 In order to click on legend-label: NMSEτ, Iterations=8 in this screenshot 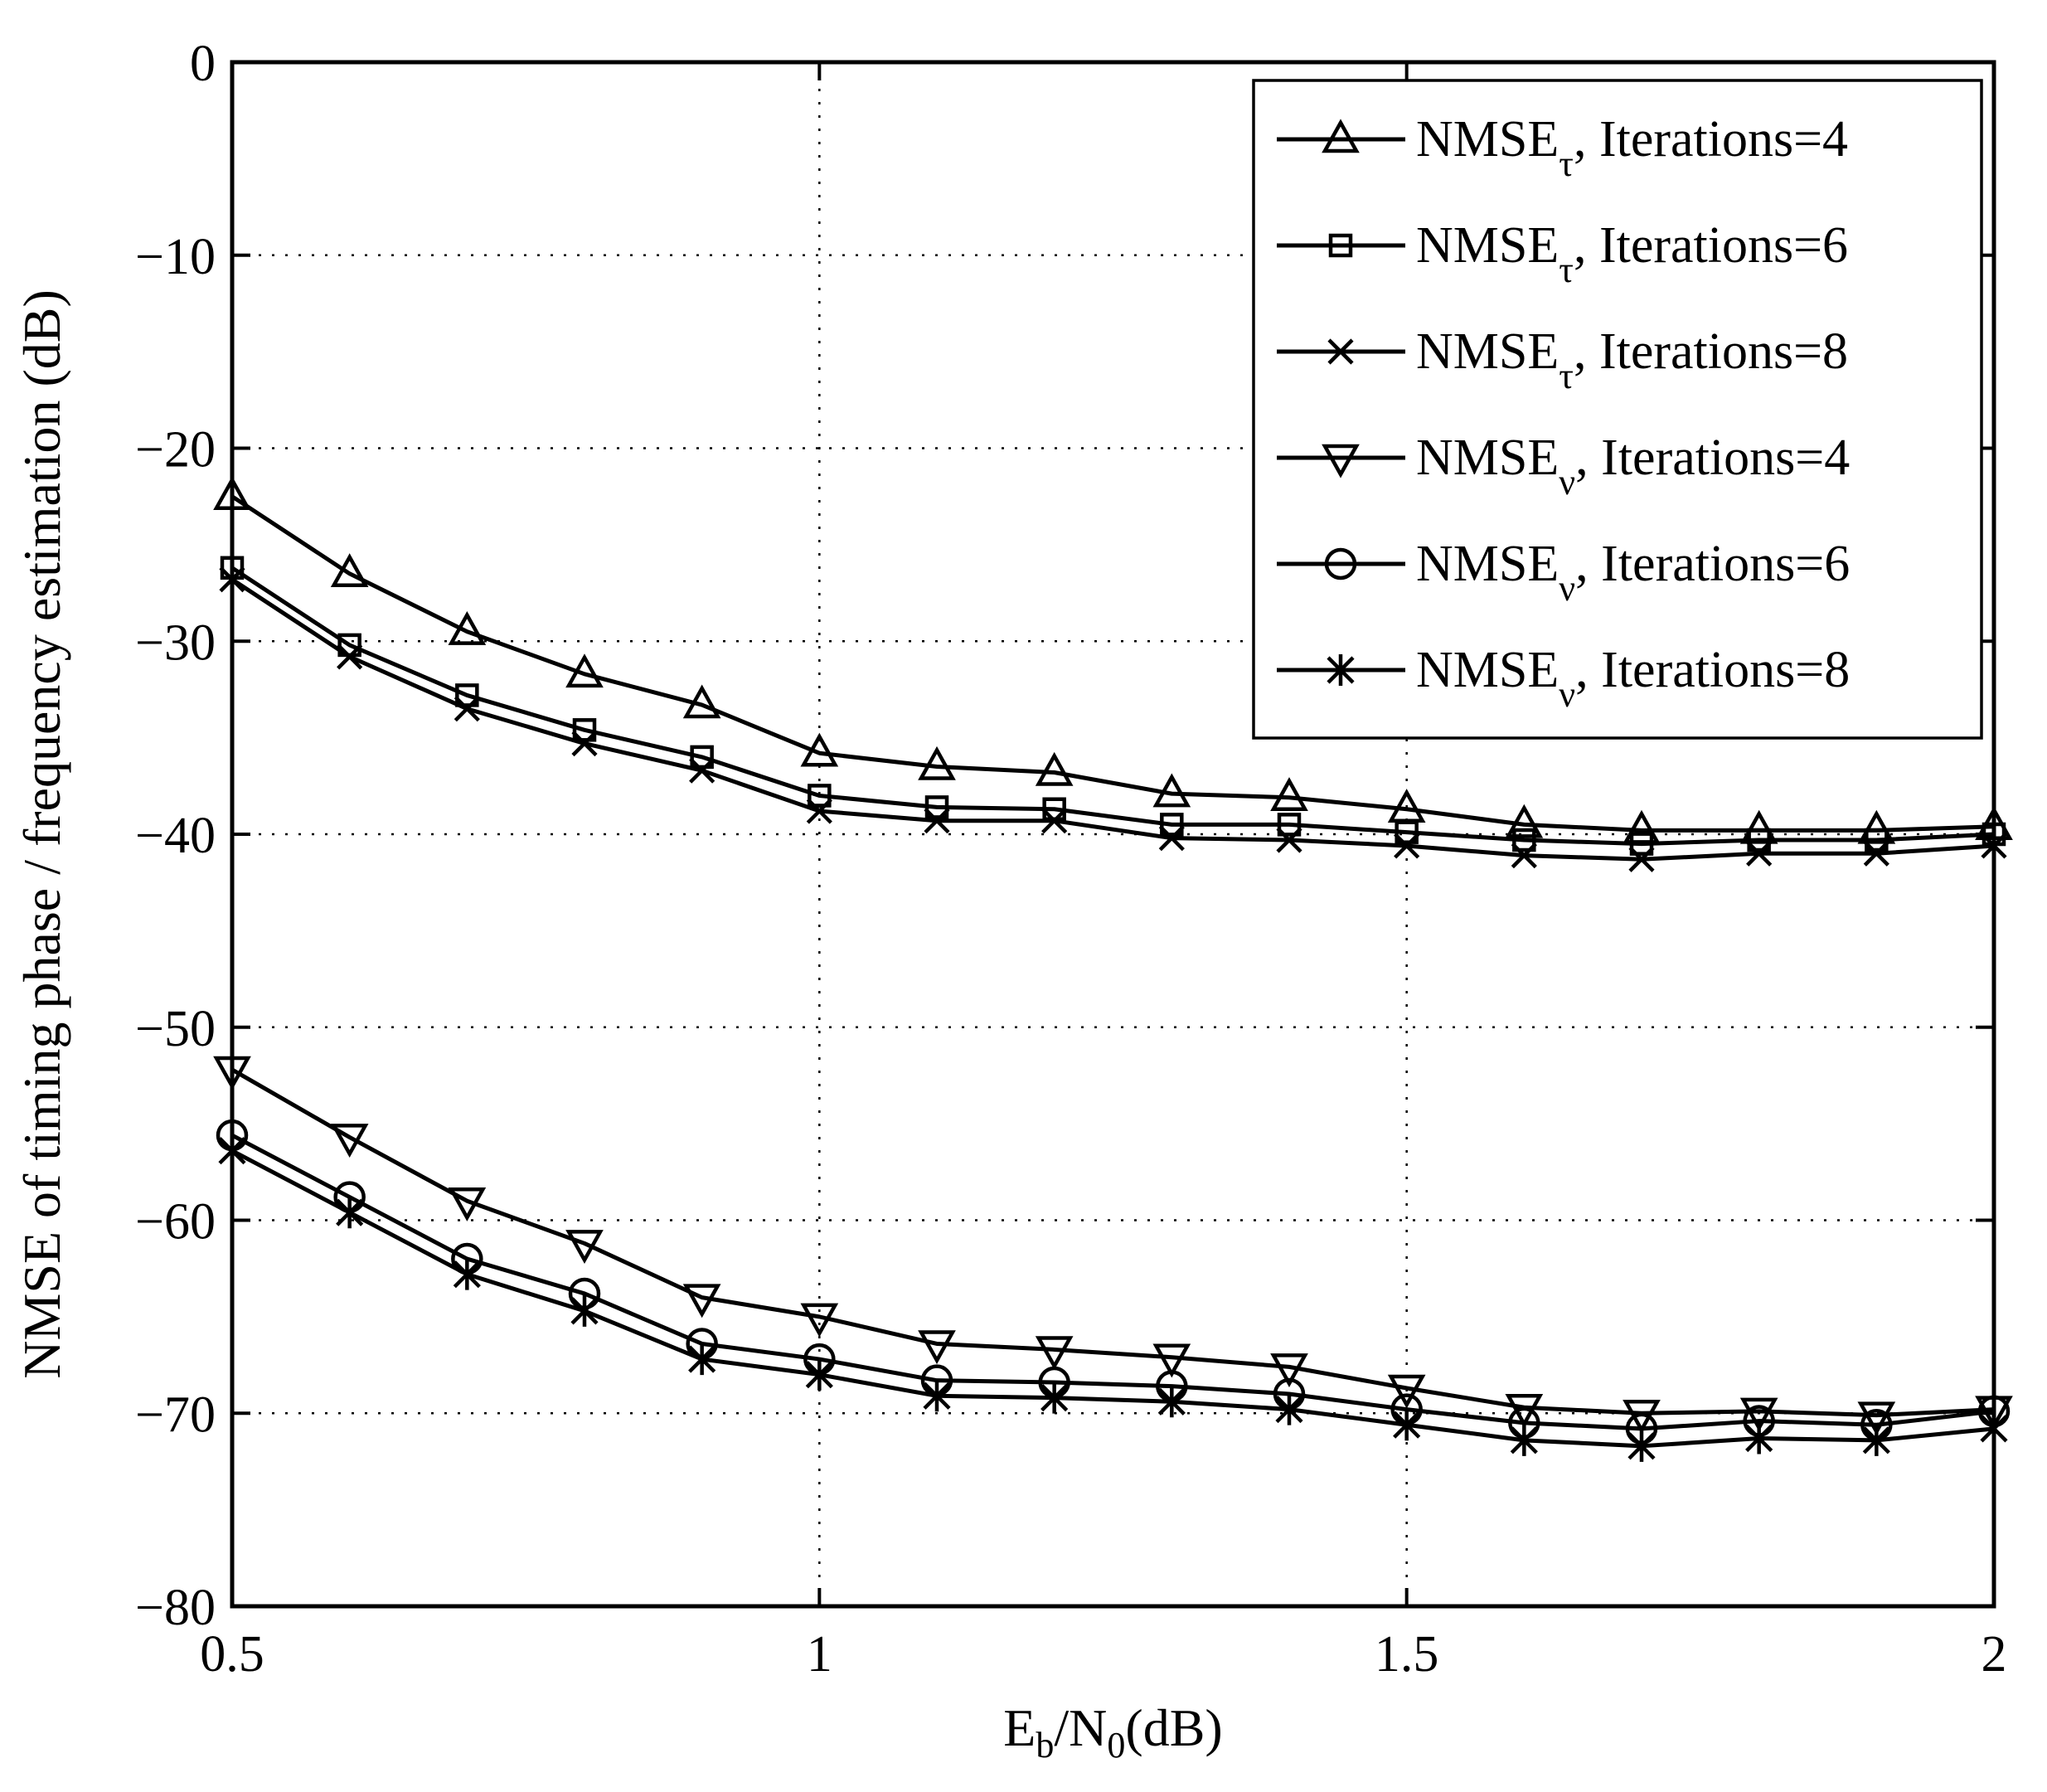, I will do `click(1632, 359)`.